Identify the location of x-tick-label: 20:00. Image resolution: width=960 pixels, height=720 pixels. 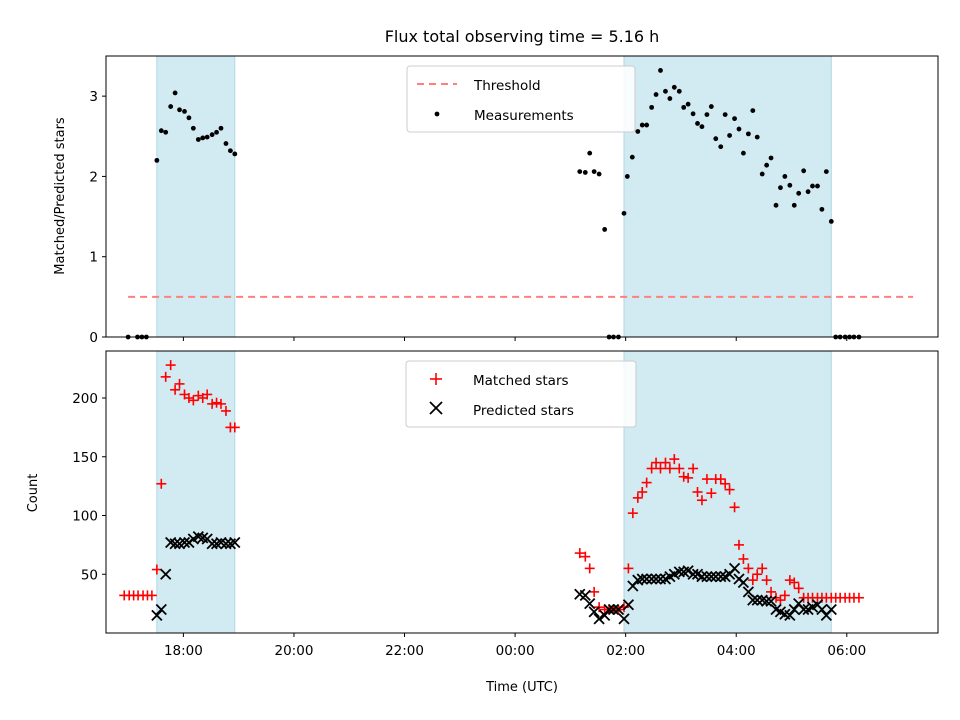
(294, 651).